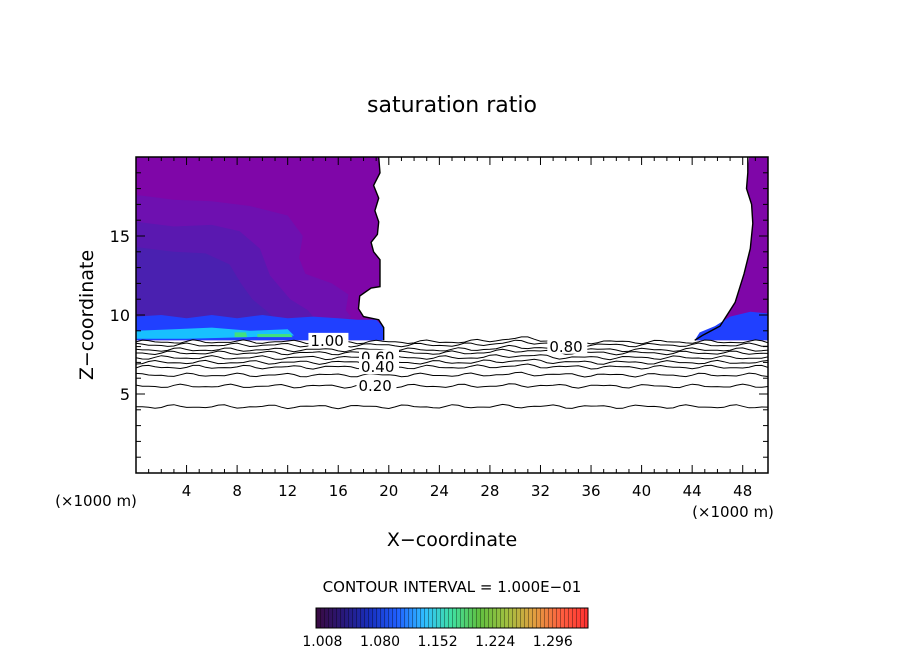  I want to click on contour-line-0.3, so click(452, 374).